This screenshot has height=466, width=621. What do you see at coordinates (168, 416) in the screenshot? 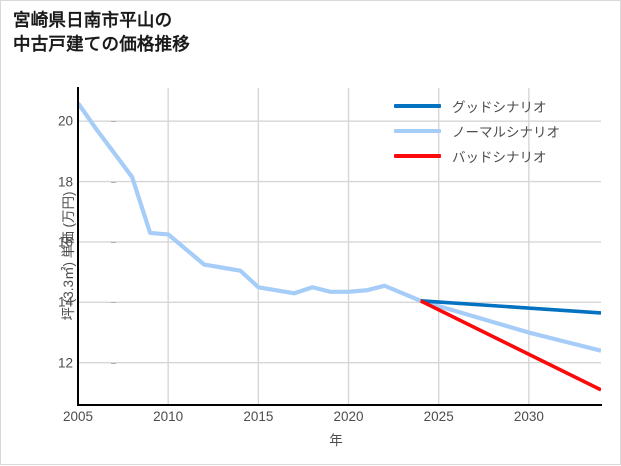
I see `x-tick-label: 2010` at bounding box center [168, 416].